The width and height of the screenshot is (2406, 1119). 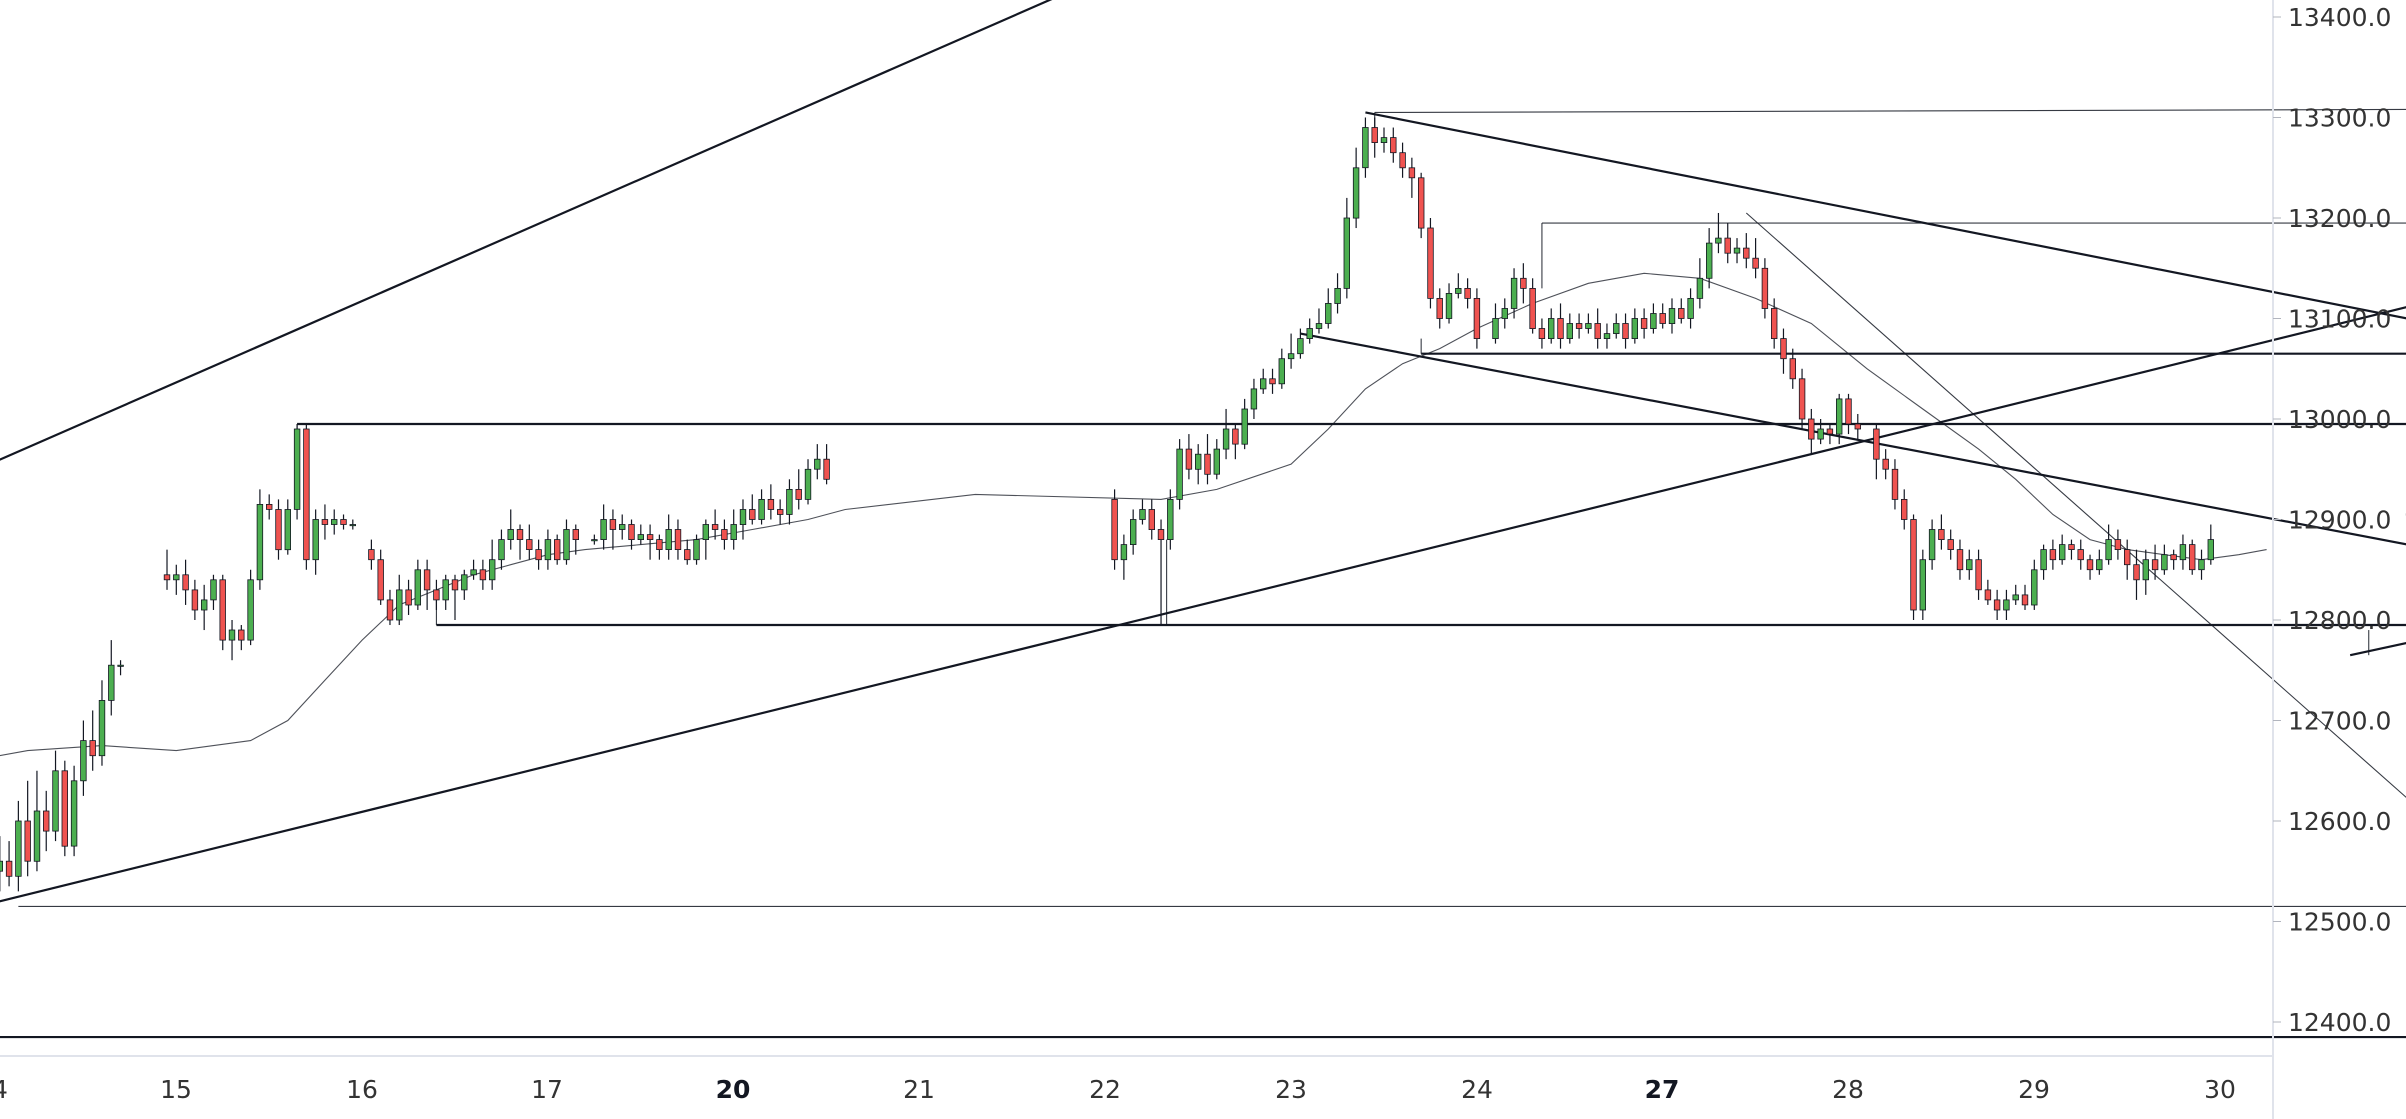 What do you see at coordinates (2339, 922) in the screenshot?
I see `price-tick-label: 12500.0` at bounding box center [2339, 922].